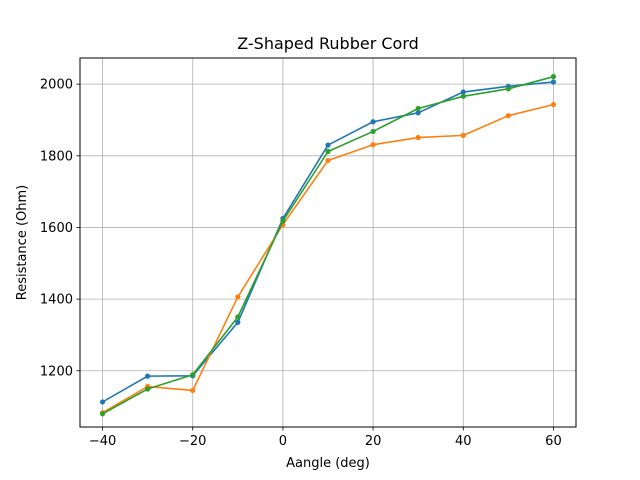  Describe the element at coordinates (192, 441) in the screenshot. I see `x-tick-label: −20` at that location.